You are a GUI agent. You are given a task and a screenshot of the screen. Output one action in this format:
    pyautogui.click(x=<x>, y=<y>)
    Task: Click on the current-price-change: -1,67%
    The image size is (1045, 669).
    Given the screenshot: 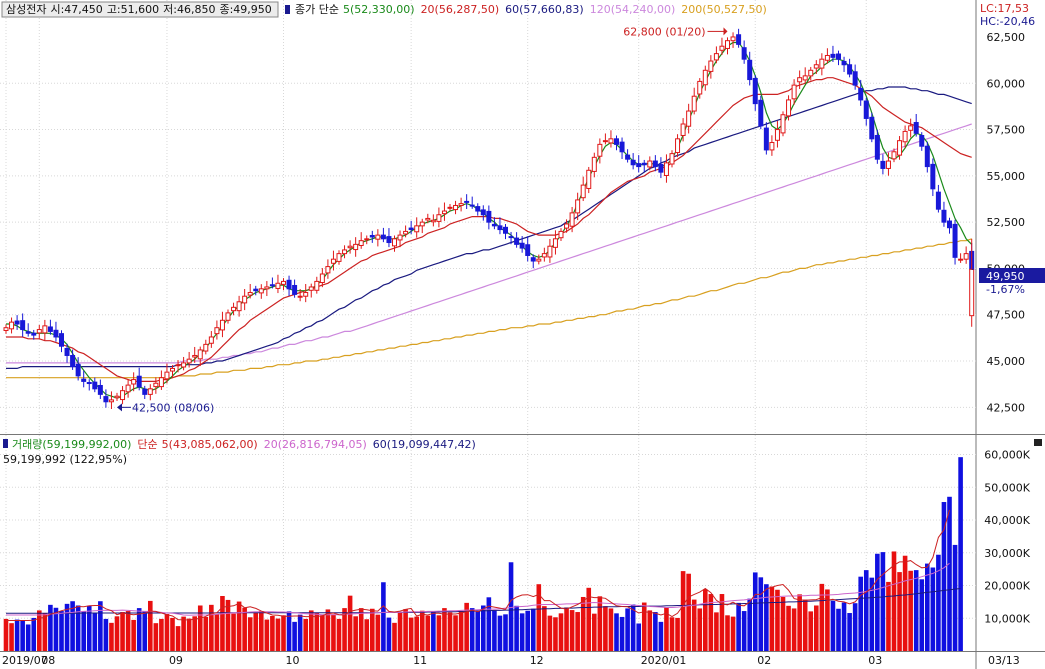 What is the action you would take?
    pyautogui.click(x=1005, y=289)
    